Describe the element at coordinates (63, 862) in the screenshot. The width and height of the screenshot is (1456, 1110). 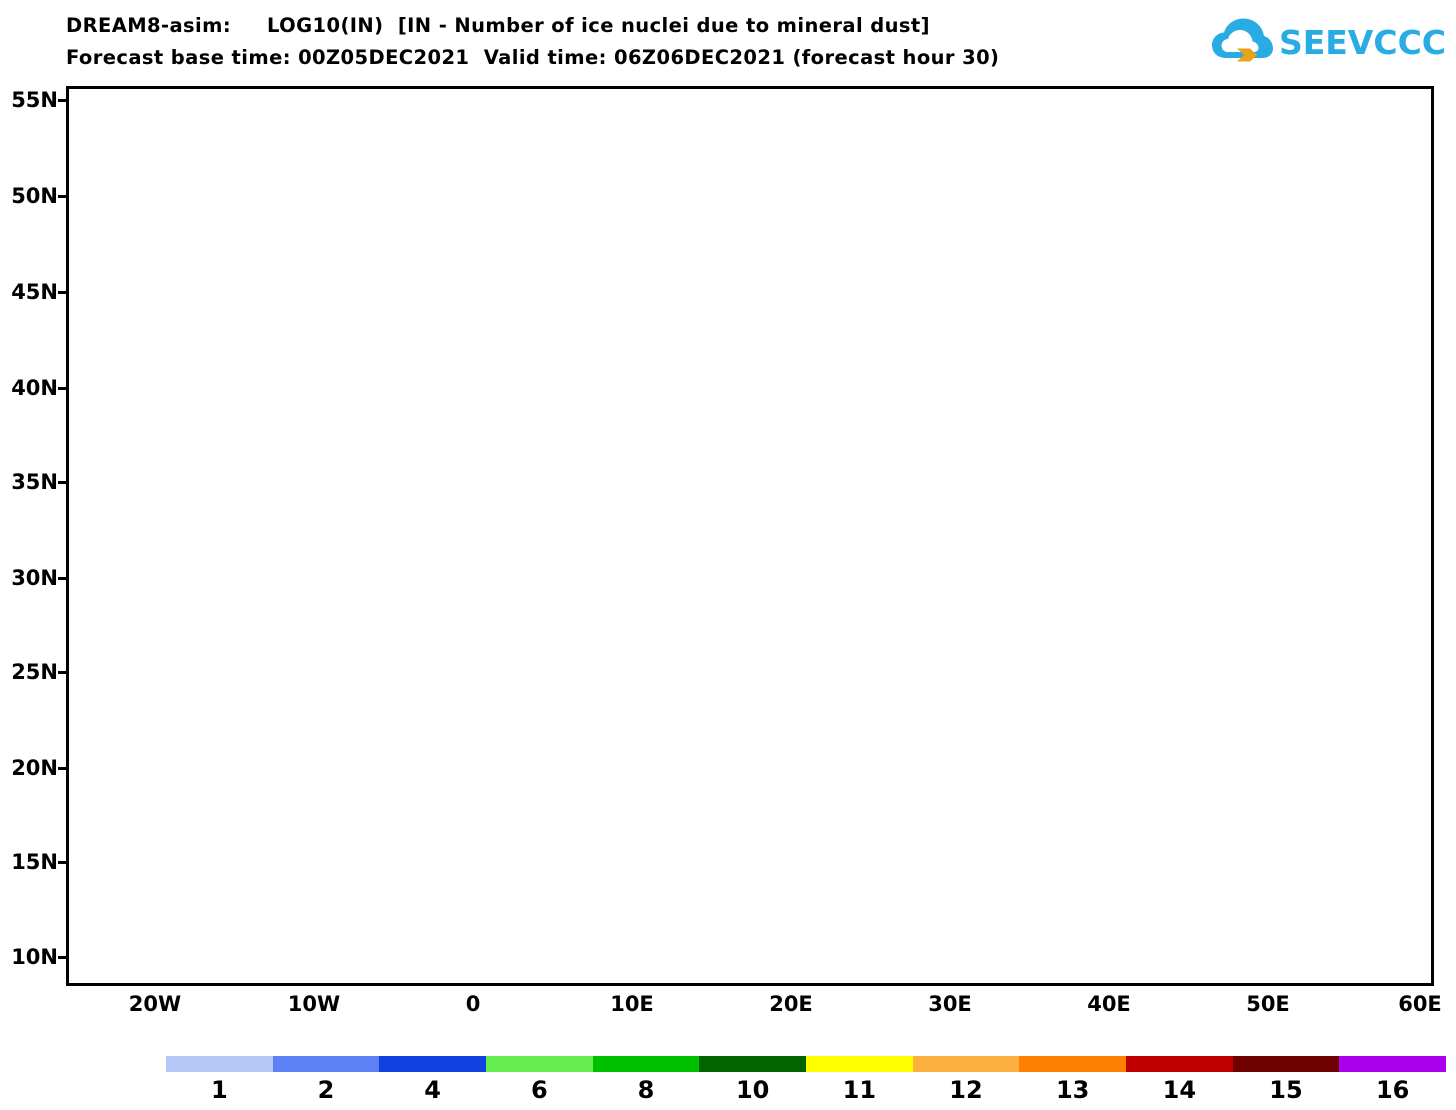
I see `ytick-15N` at that location.